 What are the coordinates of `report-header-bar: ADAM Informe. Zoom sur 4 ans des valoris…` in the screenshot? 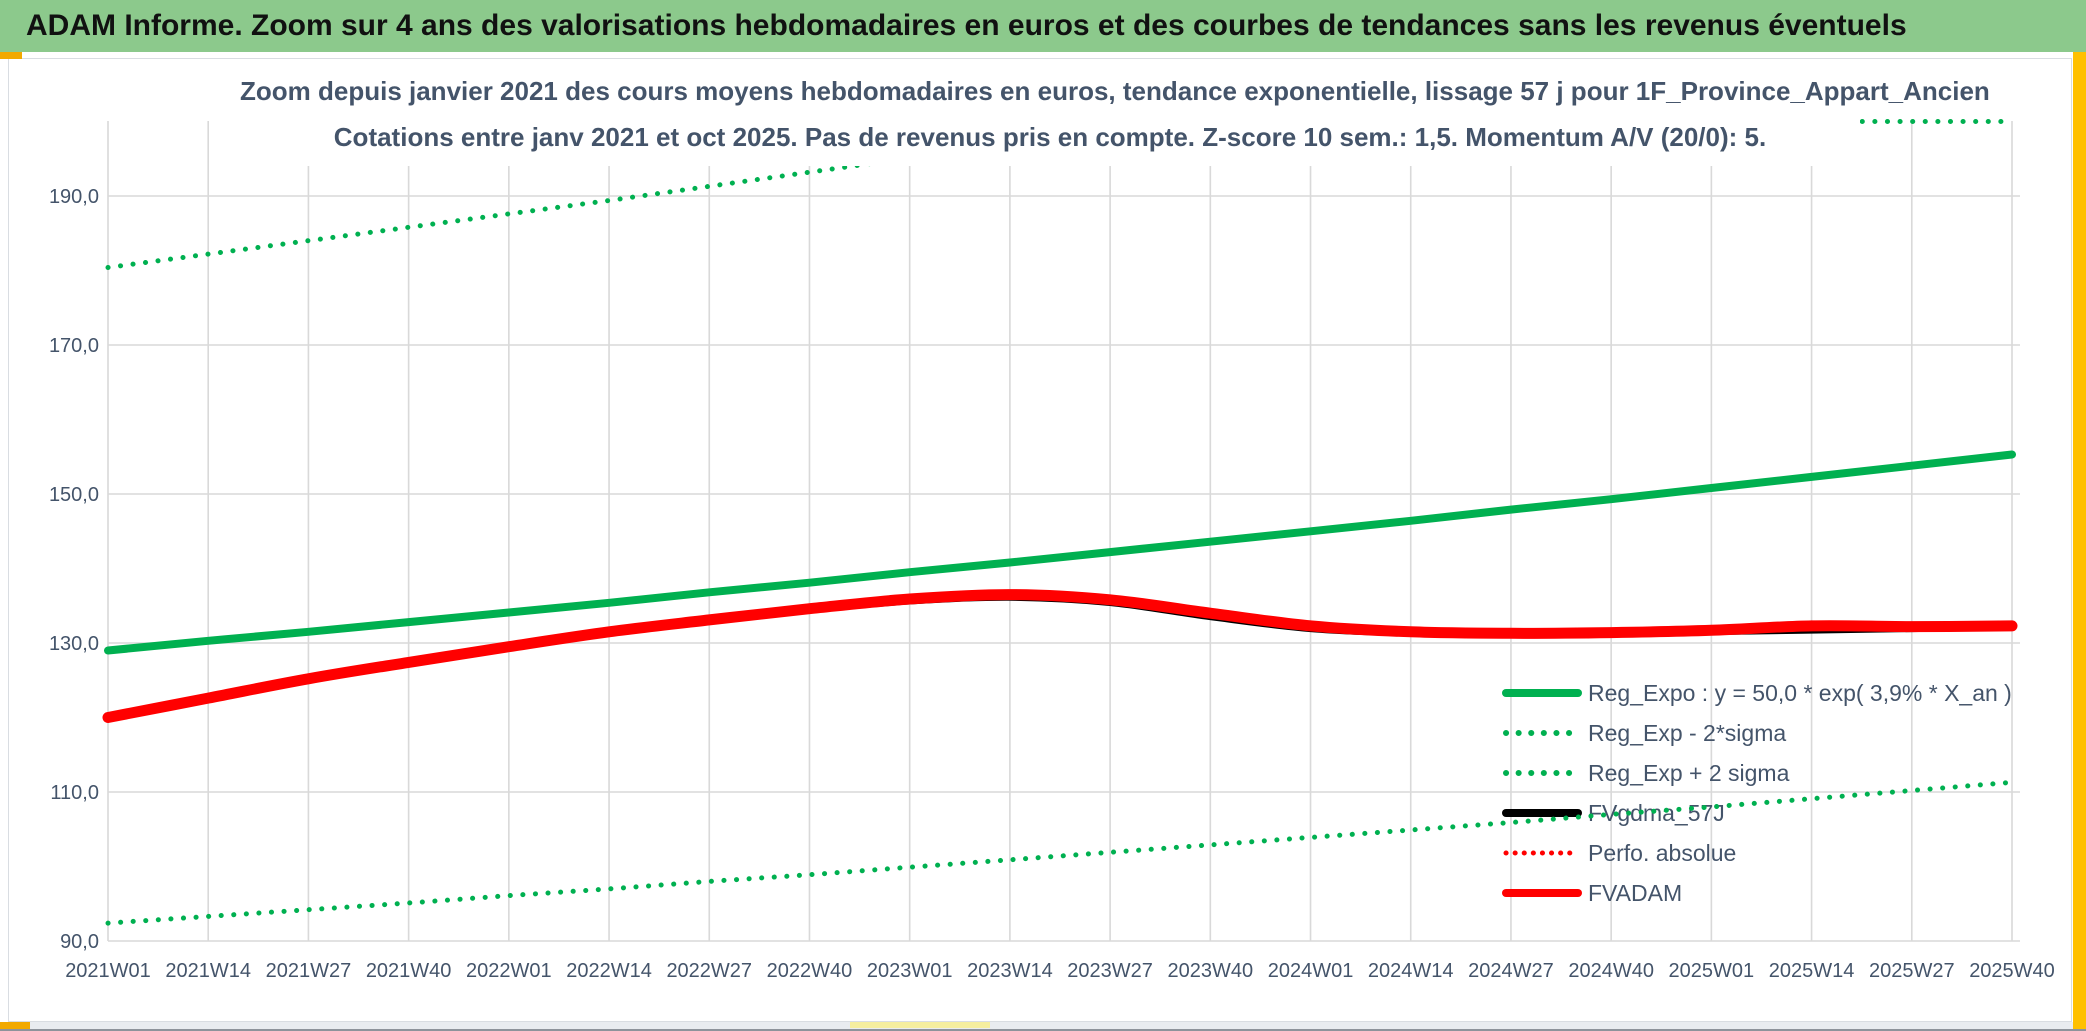 It's located at (1043, 26).